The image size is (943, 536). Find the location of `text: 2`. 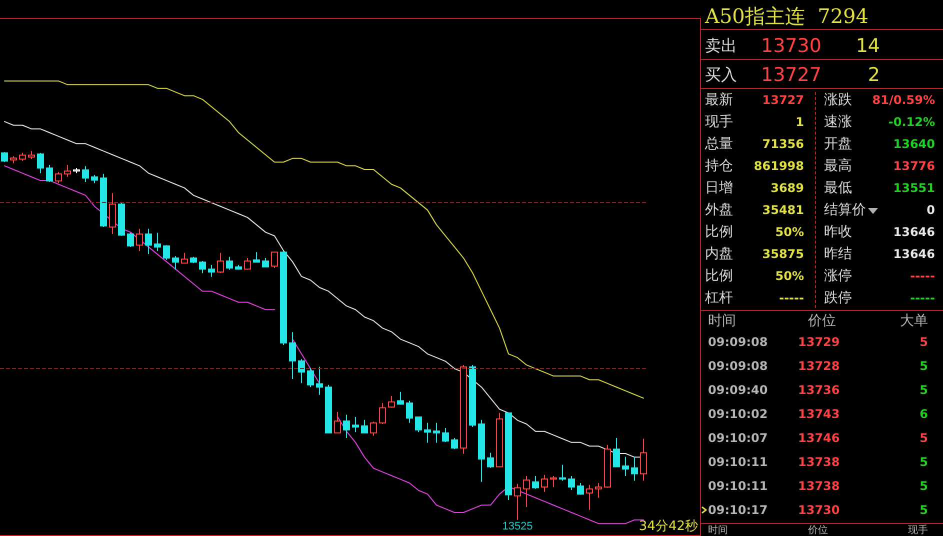

text: 2 is located at coordinates (874, 75).